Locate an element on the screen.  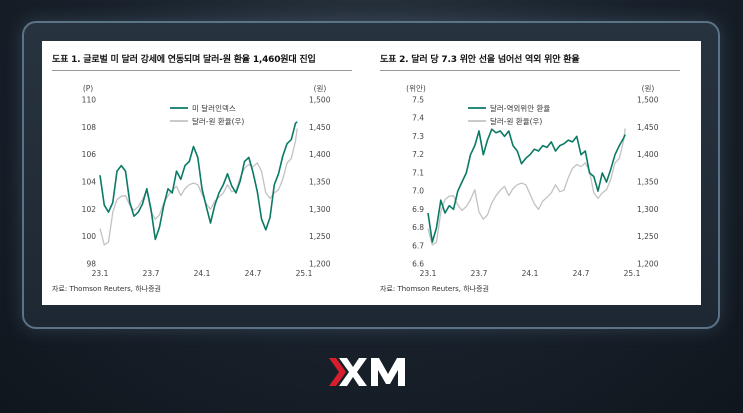
y-tick-left: 7.4 is located at coordinates (418, 118).